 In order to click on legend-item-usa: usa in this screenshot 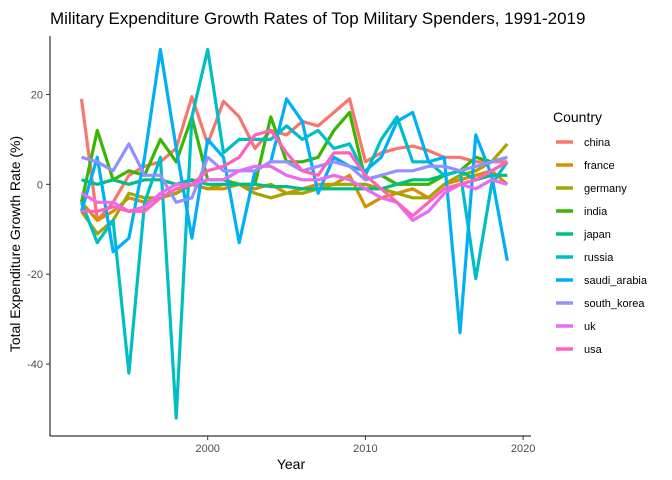, I will do `click(579, 350)`.